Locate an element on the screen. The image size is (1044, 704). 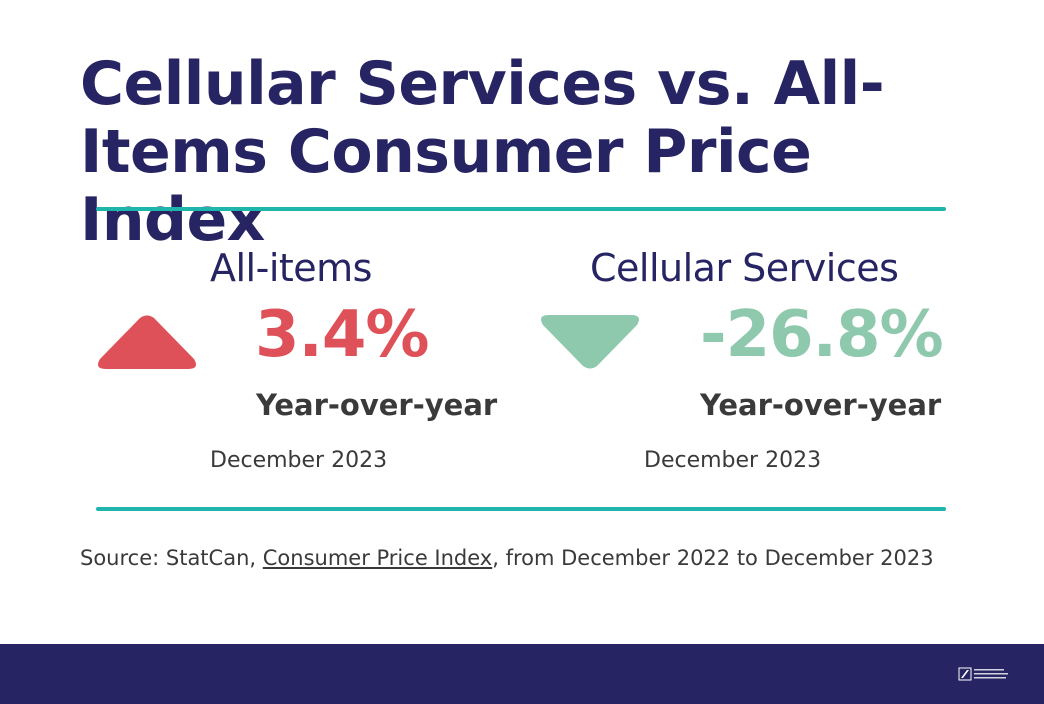
all-items-value: 3.4% is located at coordinates (342, 335).